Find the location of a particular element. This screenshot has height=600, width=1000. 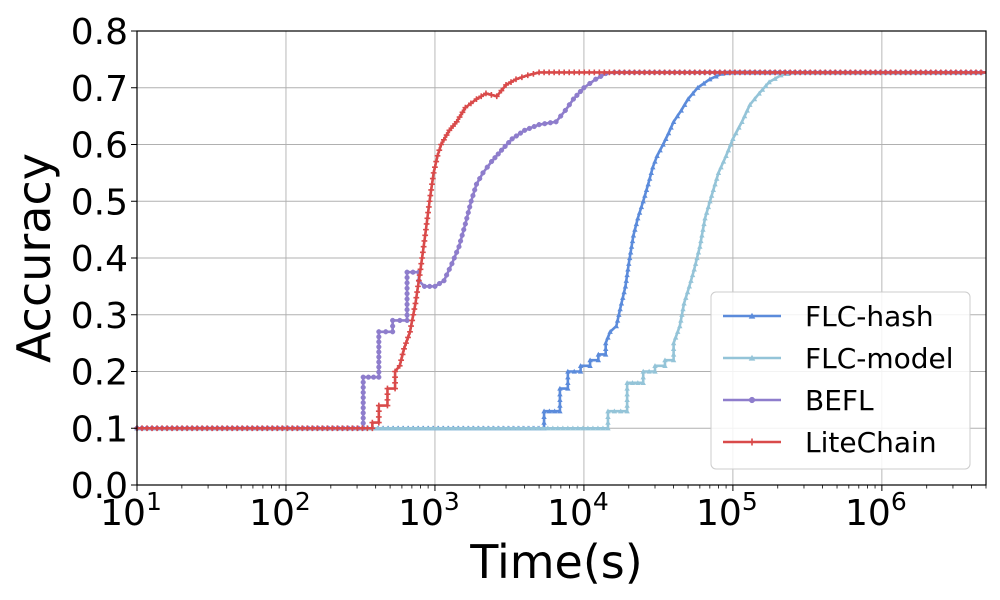

y-tick-label: 0.5 is located at coordinates (99, 202).